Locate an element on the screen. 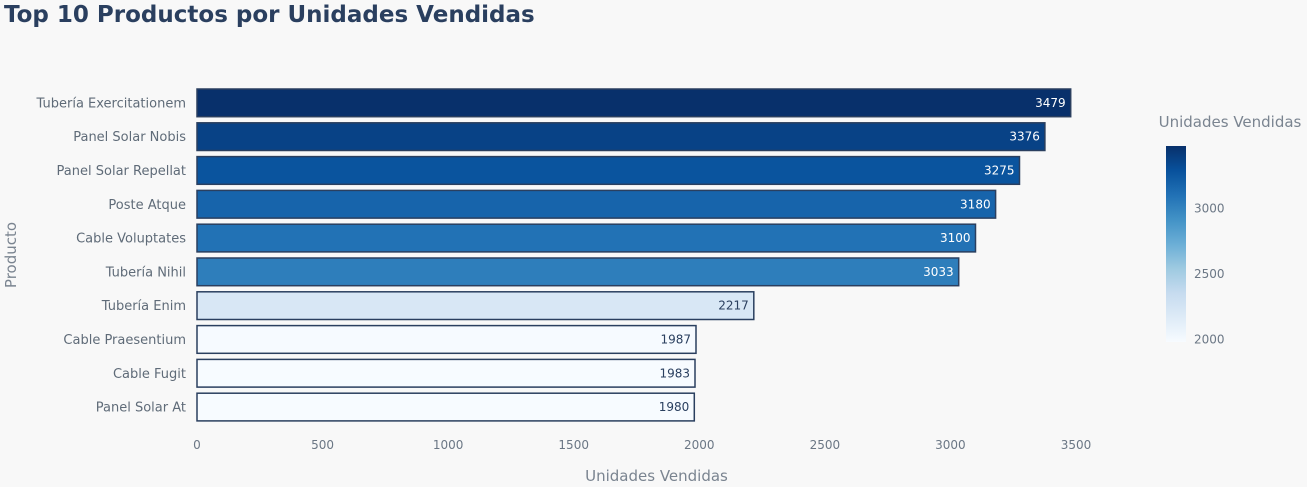 Image resolution: width=1307 pixels, height=487 pixels. bar-value-label: 3275 is located at coordinates (999, 171).